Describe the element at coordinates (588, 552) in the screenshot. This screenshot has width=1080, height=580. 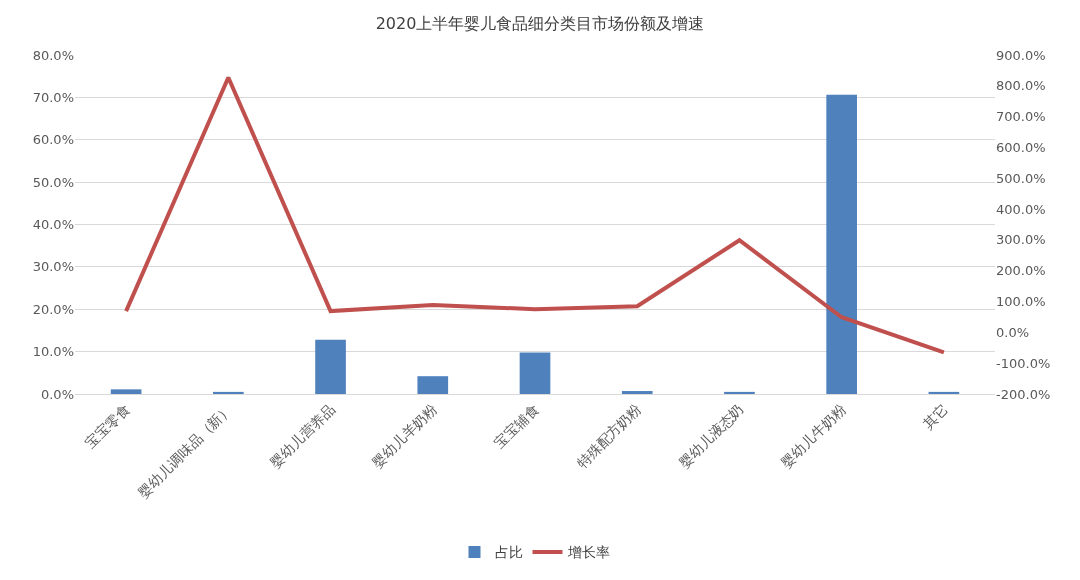
I see `legend-label: 增长率` at that location.